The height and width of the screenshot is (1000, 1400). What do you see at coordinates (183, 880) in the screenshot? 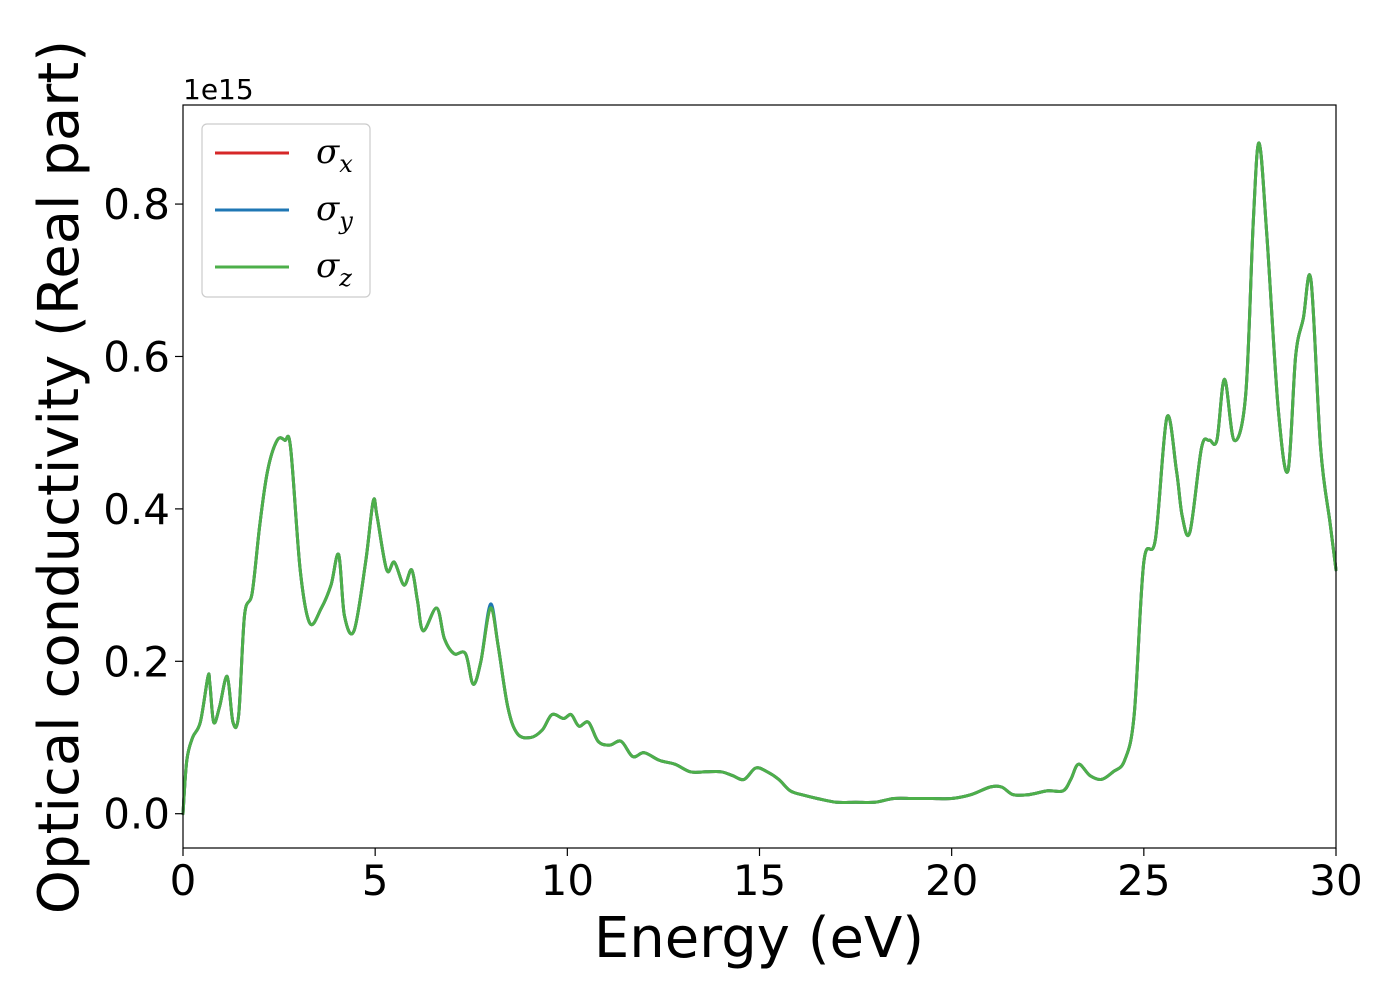
I see `x-tick-label: 0` at bounding box center [183, 880].